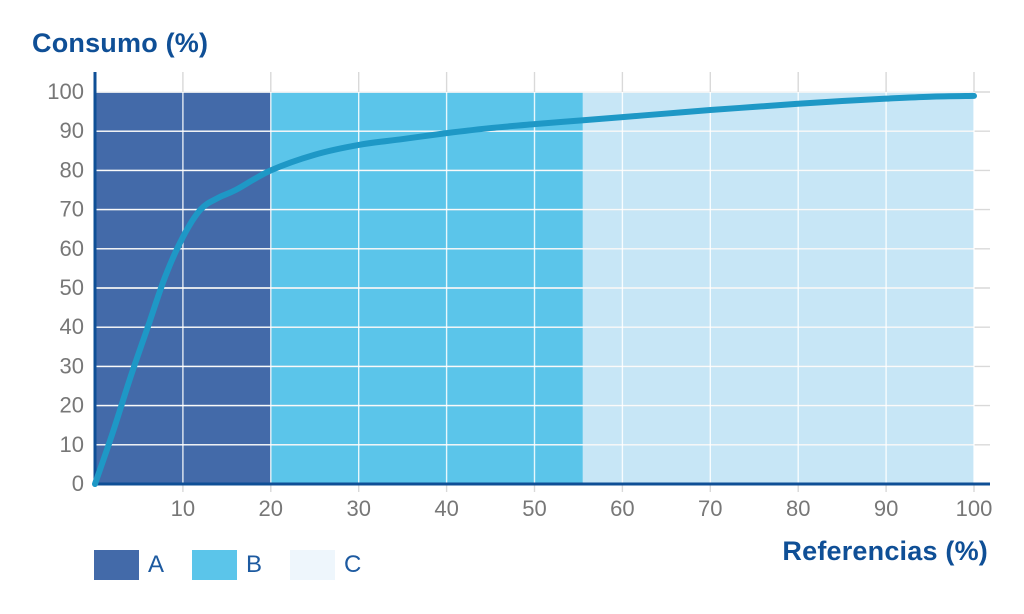 This screenshot has width=1024, height=614. Describe the element at coordinates (120, 43) in the screenshot. I see `y-axis-title: Consumo (%)` at that location.